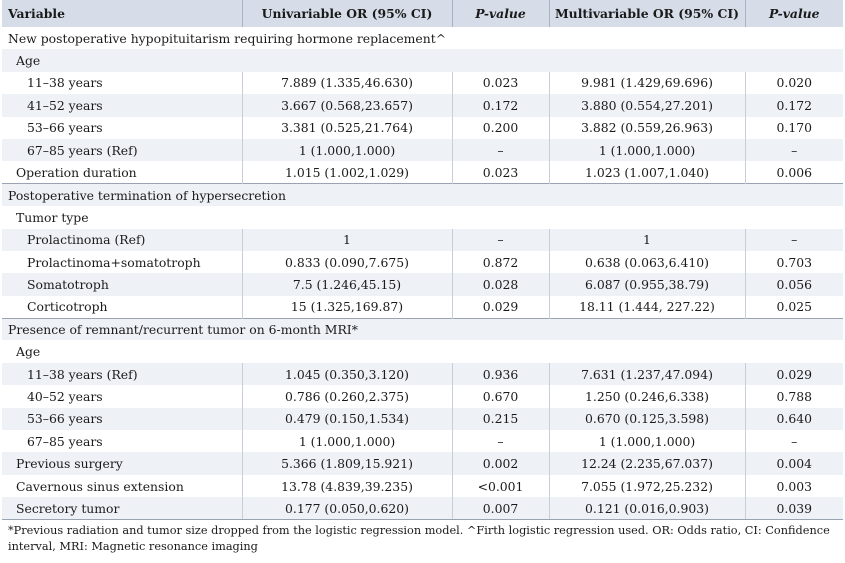  What do you see at coordinates (346, 105) in the screenshot?
I see `univariable-or-cell: 3.667 (0.568,23.657)` at bounding box center [346, 105].